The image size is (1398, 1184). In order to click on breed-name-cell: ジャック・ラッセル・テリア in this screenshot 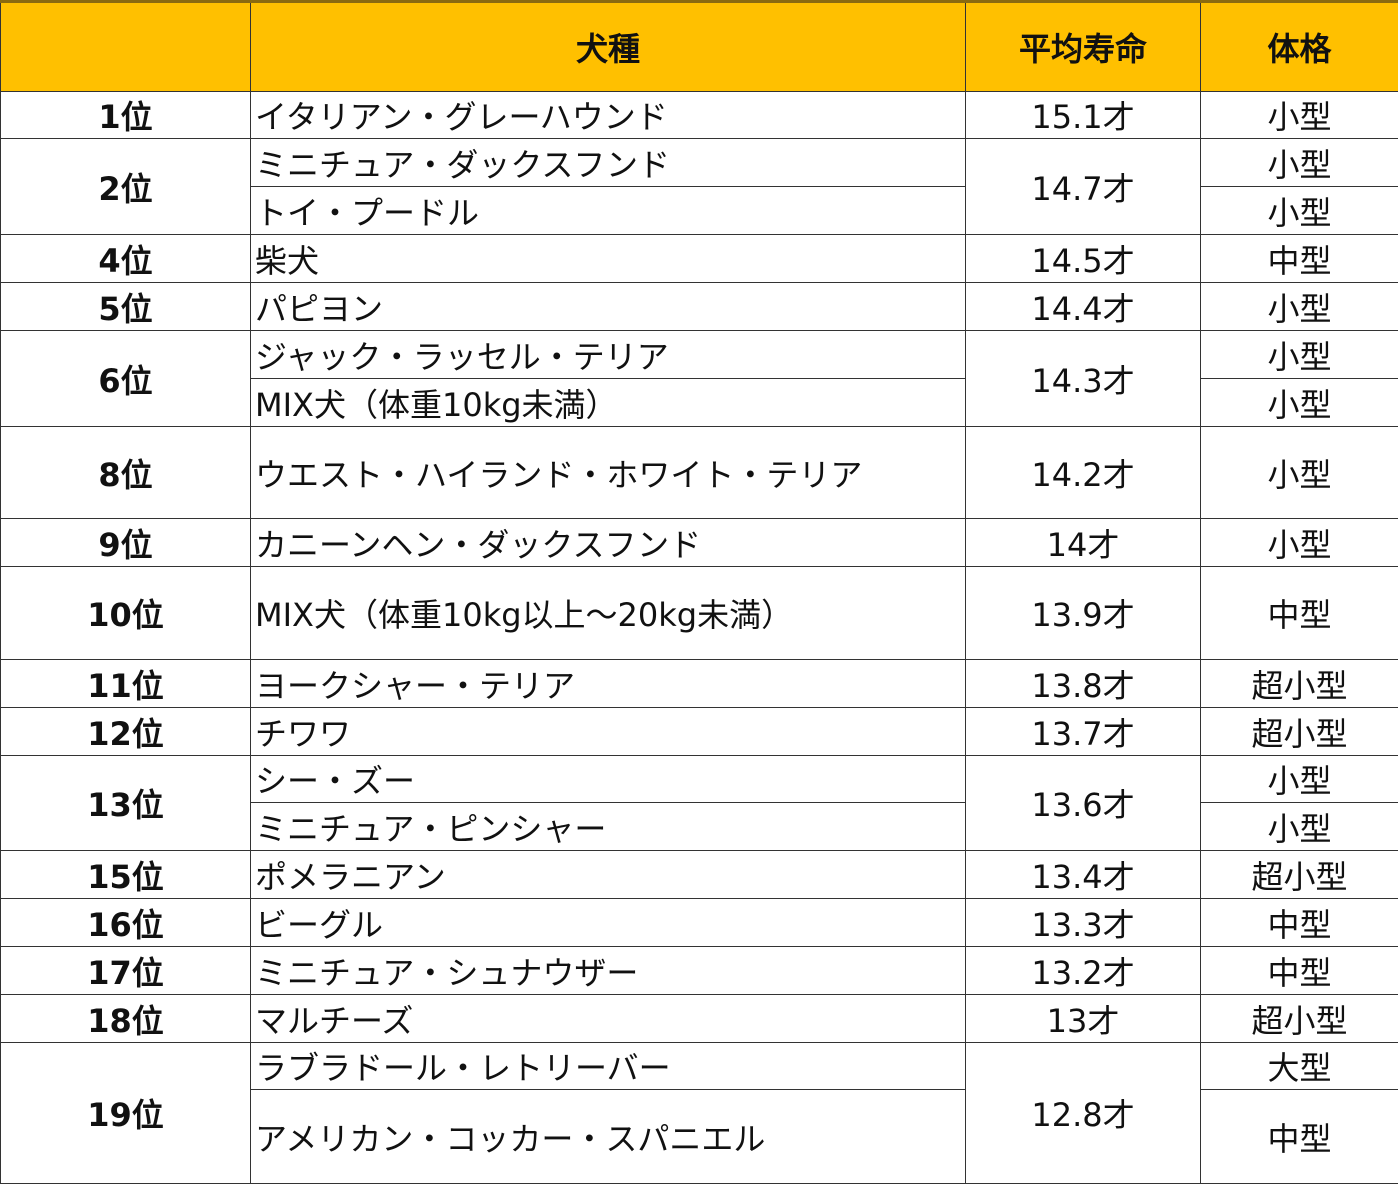, I will do `click(608, 355)`.